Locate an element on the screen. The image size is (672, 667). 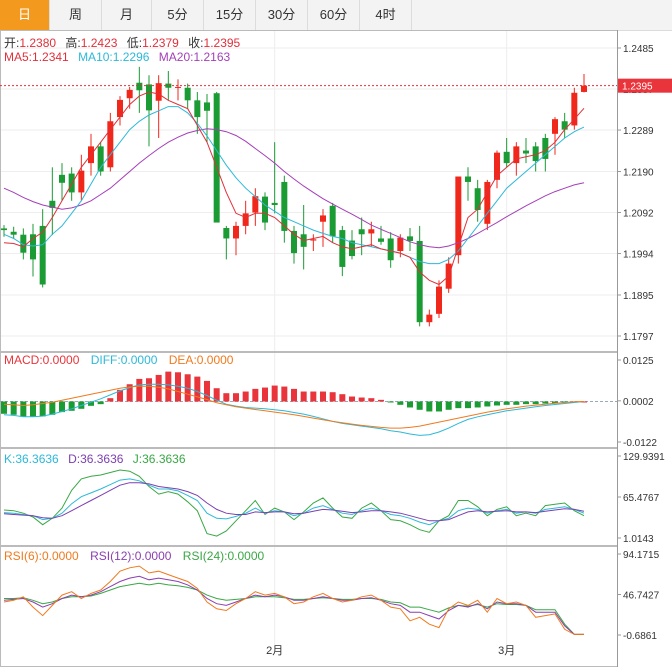
tab-week: 周 is located at coordinates (76, 15).